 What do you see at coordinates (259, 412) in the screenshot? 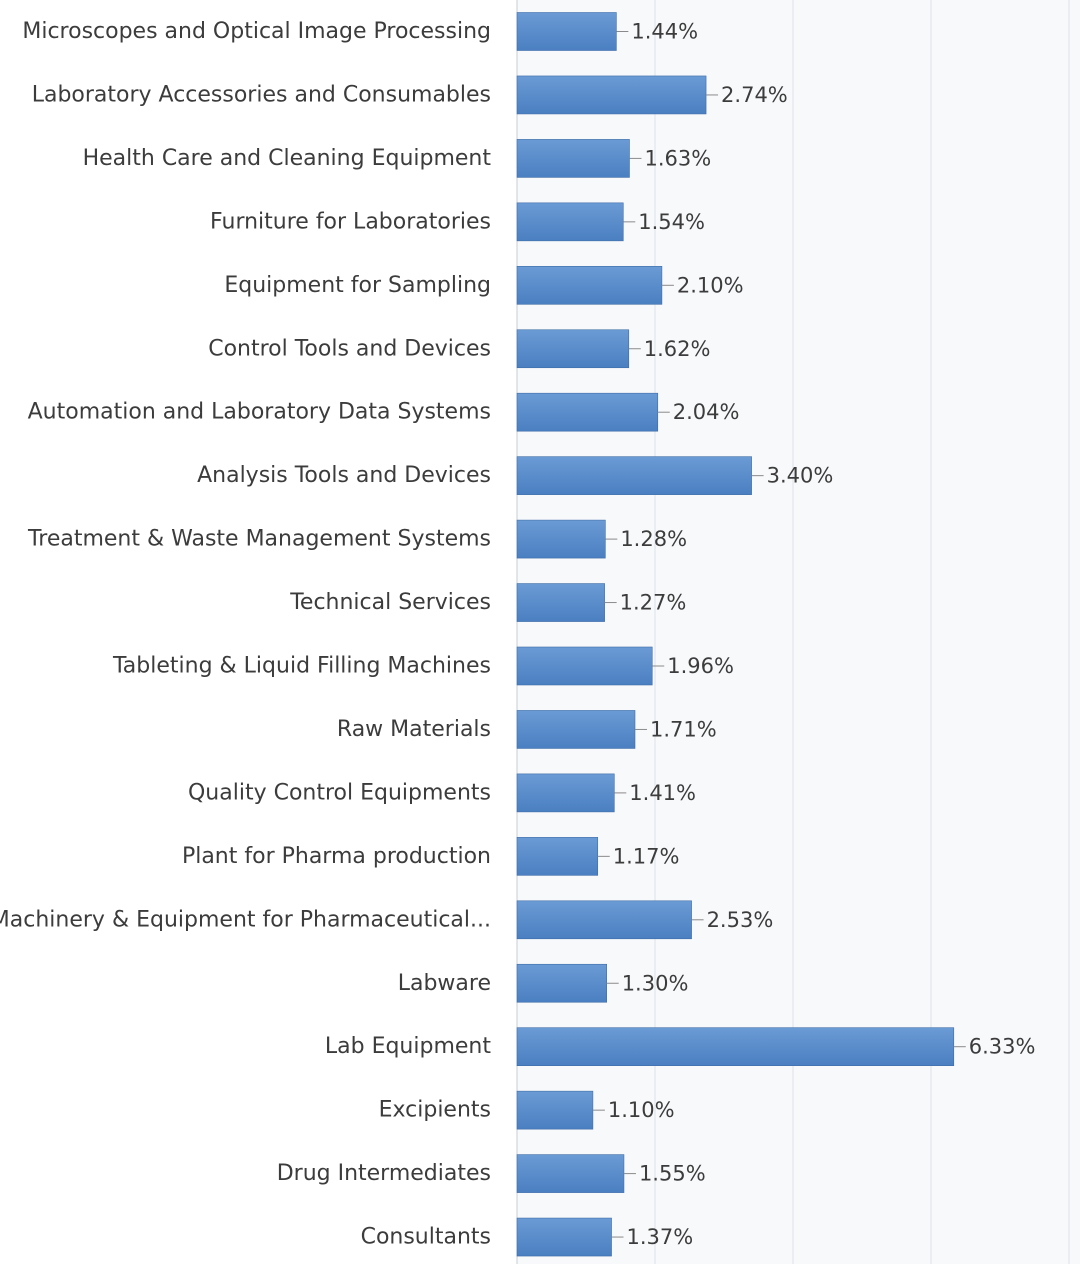
I see `category-label: Automation and Laboratory Data Systems` at bounding box center [259, 412].